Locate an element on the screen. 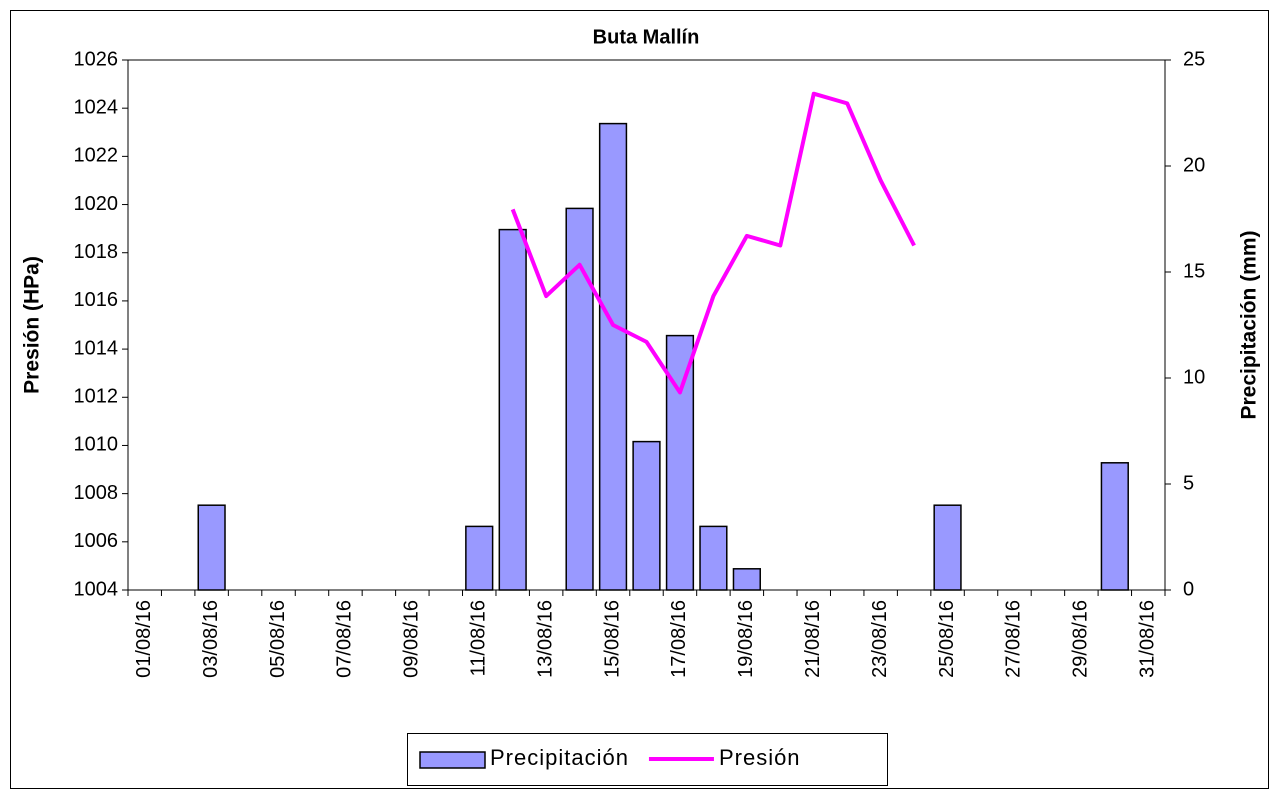 This screenshot has height=790, width=1279. y-tick-label: 1004 is located at coordinates (96, 589).